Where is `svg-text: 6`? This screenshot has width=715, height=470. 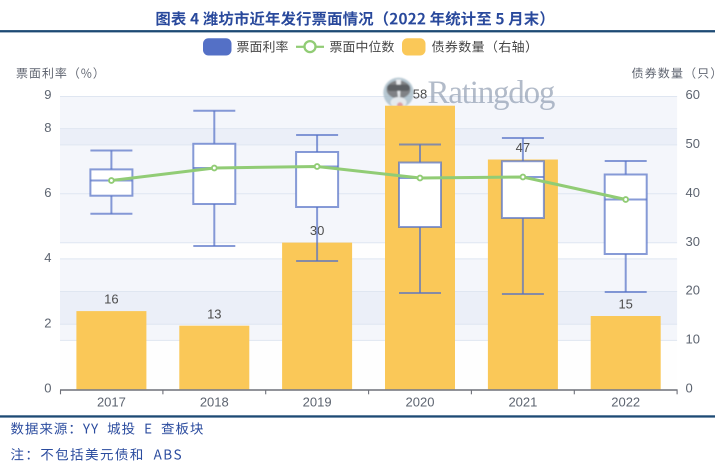 svg-text: 6 is located at coordinates (47, 192).